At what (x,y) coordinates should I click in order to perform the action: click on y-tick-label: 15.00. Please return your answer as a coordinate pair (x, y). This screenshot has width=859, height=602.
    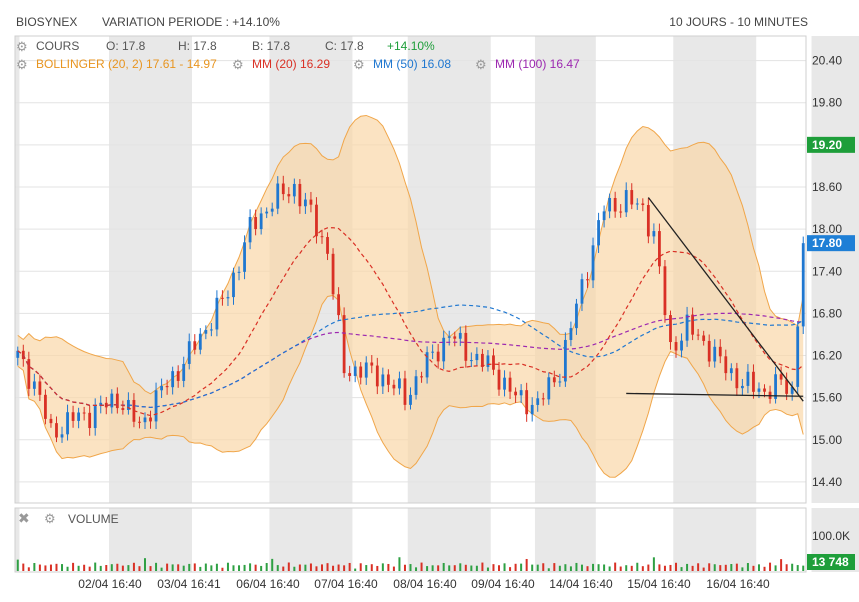
    Looking at the image, I should click on (827, 440).